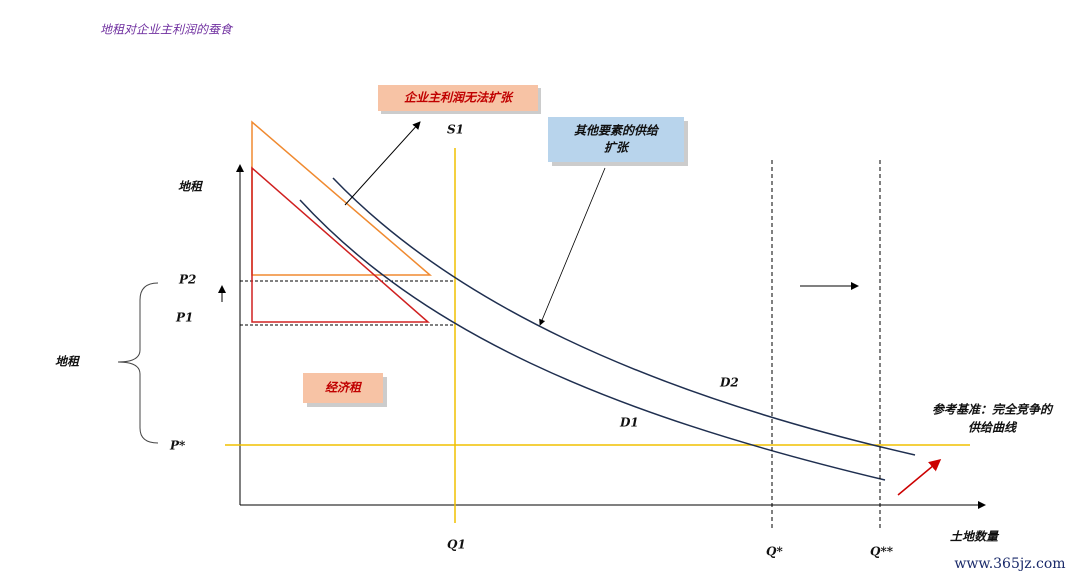 The height and width of the screenshot is (577, 1080). What do you see at coordinates (1009, 564) in the screenshot?
I see `watermark: www.365jz.com` at bounding box center [1009, 564].